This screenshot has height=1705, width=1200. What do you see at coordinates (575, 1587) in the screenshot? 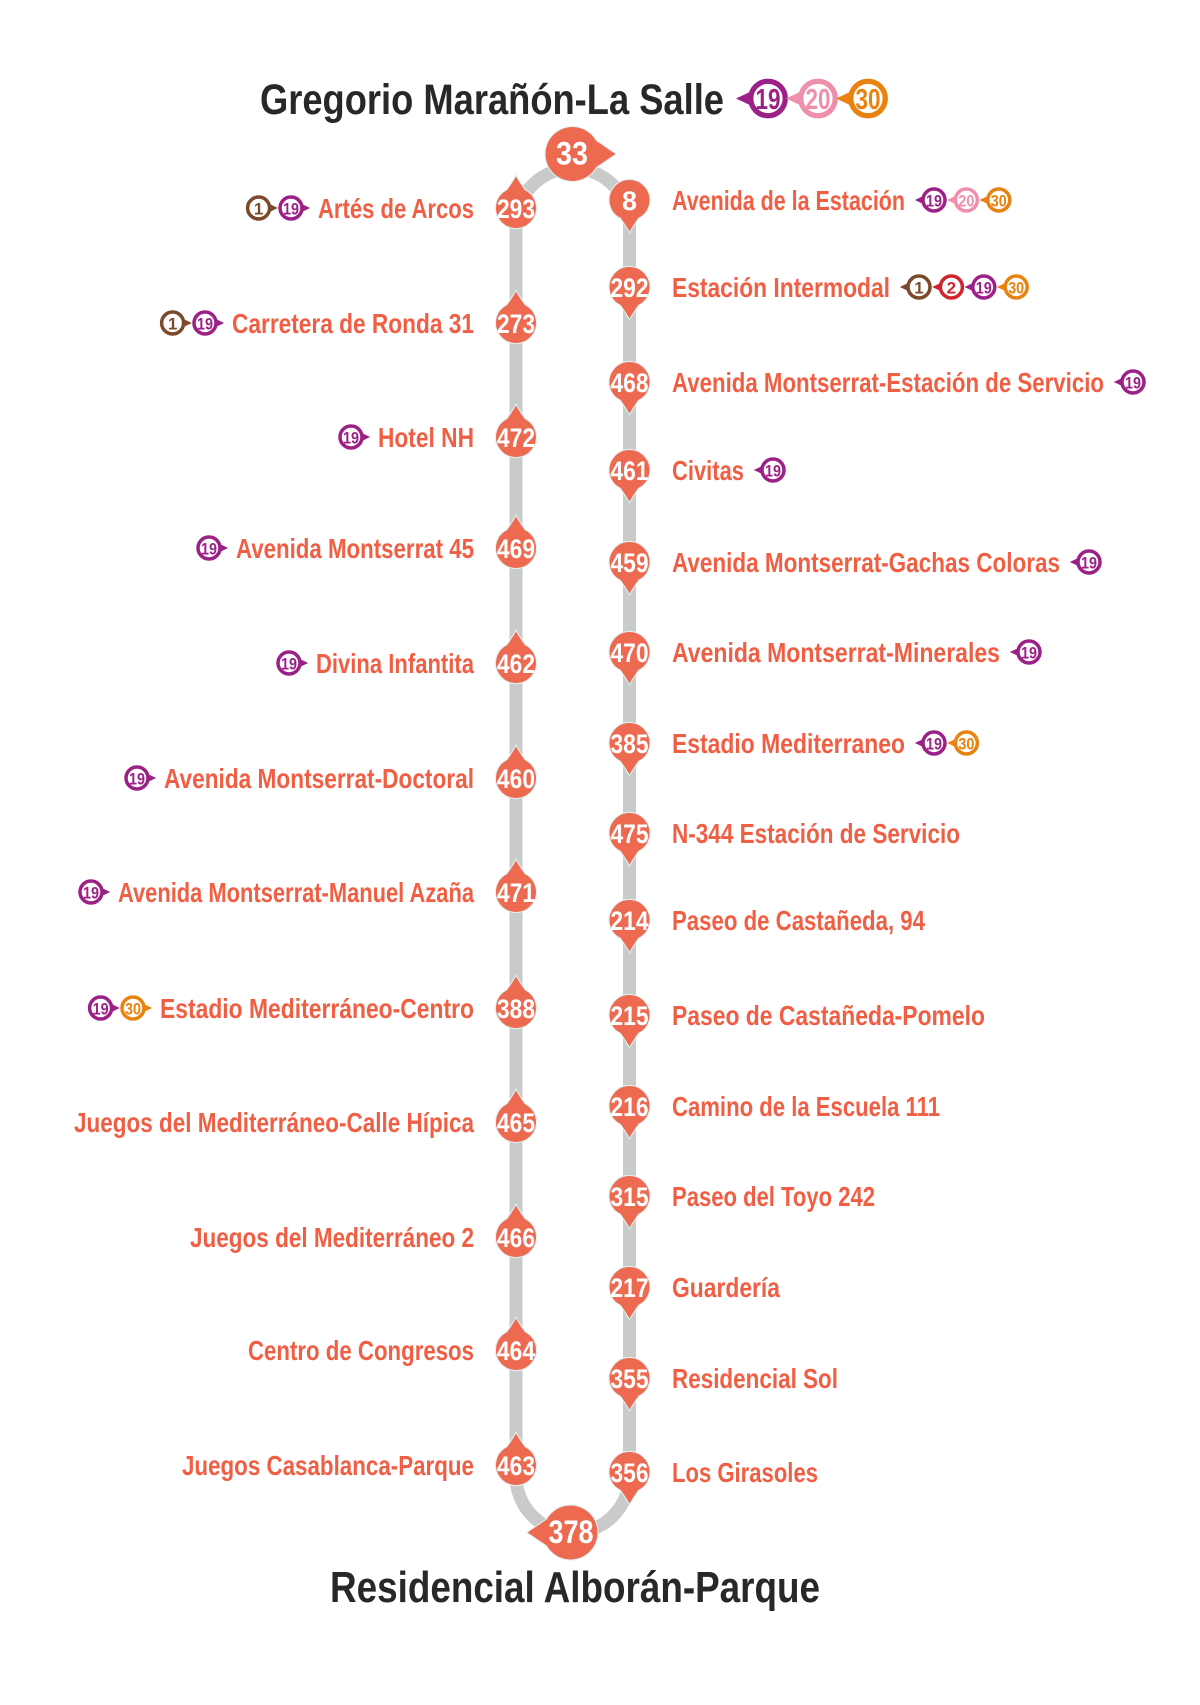
I see `svg-text: Residencial Alborán-Parque` at bounding box center [575, 1587].